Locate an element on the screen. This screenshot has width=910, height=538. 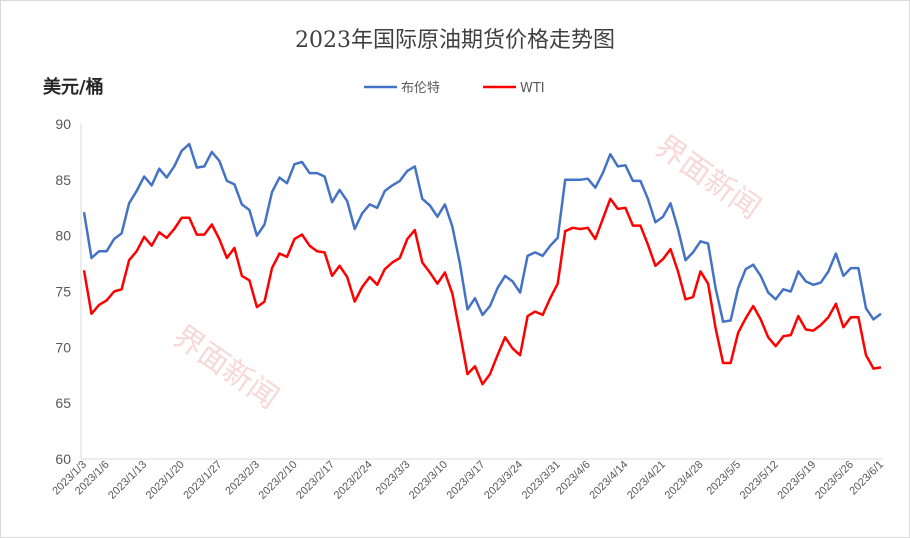
x-tick-label: 2023/2/17 is located at coordinates (315, 480).